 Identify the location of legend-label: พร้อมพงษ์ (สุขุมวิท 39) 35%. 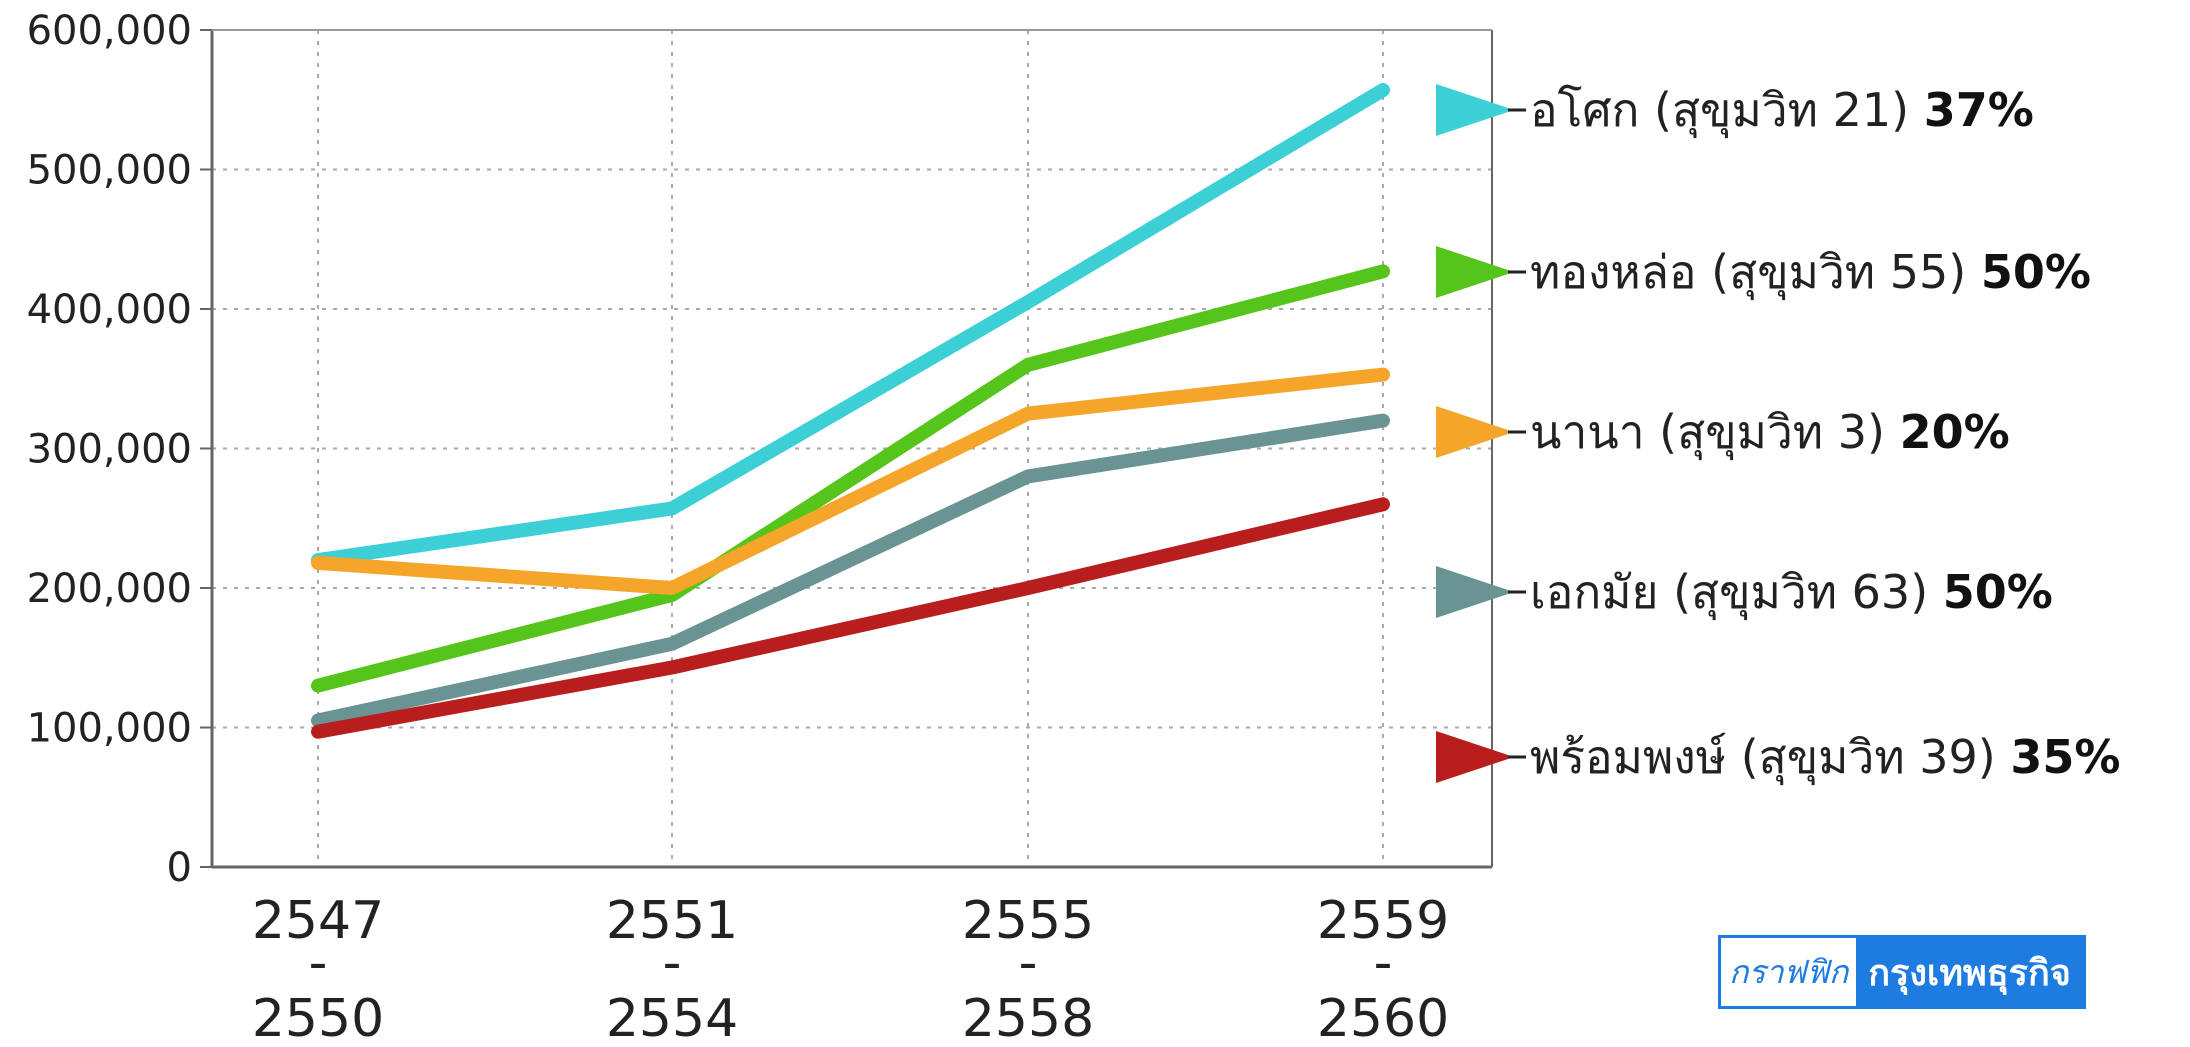
(1825, 758).